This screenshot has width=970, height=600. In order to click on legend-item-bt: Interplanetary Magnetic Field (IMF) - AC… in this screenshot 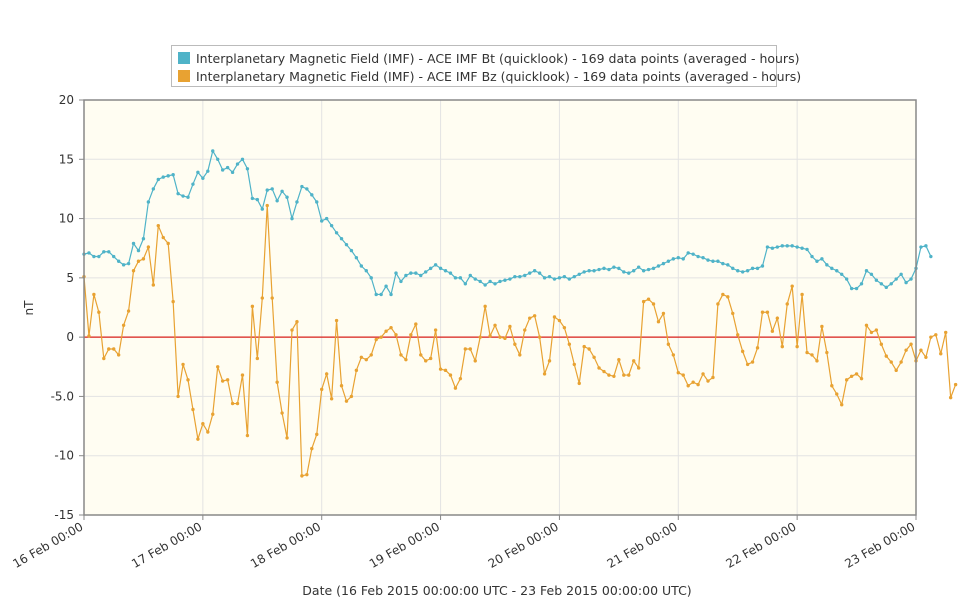, I will do `click(488, 58)`.